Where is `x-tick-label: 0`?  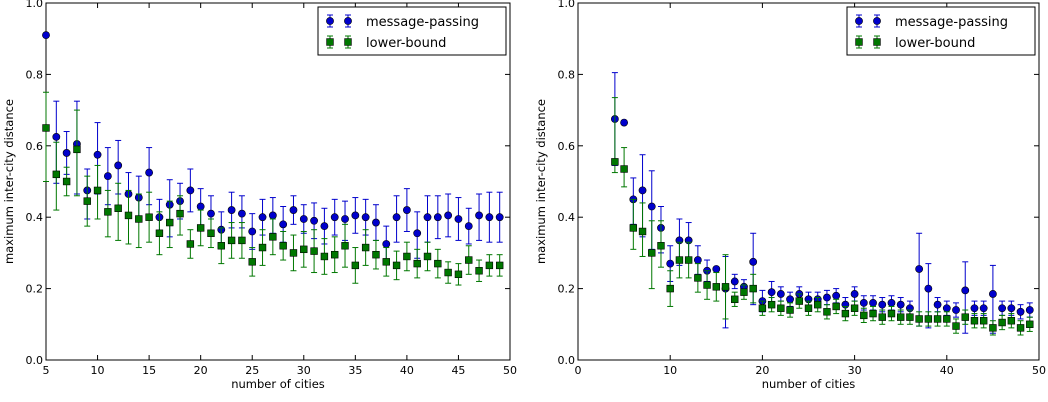
x-tick-label: 0 is located at coordinates (578, 370).